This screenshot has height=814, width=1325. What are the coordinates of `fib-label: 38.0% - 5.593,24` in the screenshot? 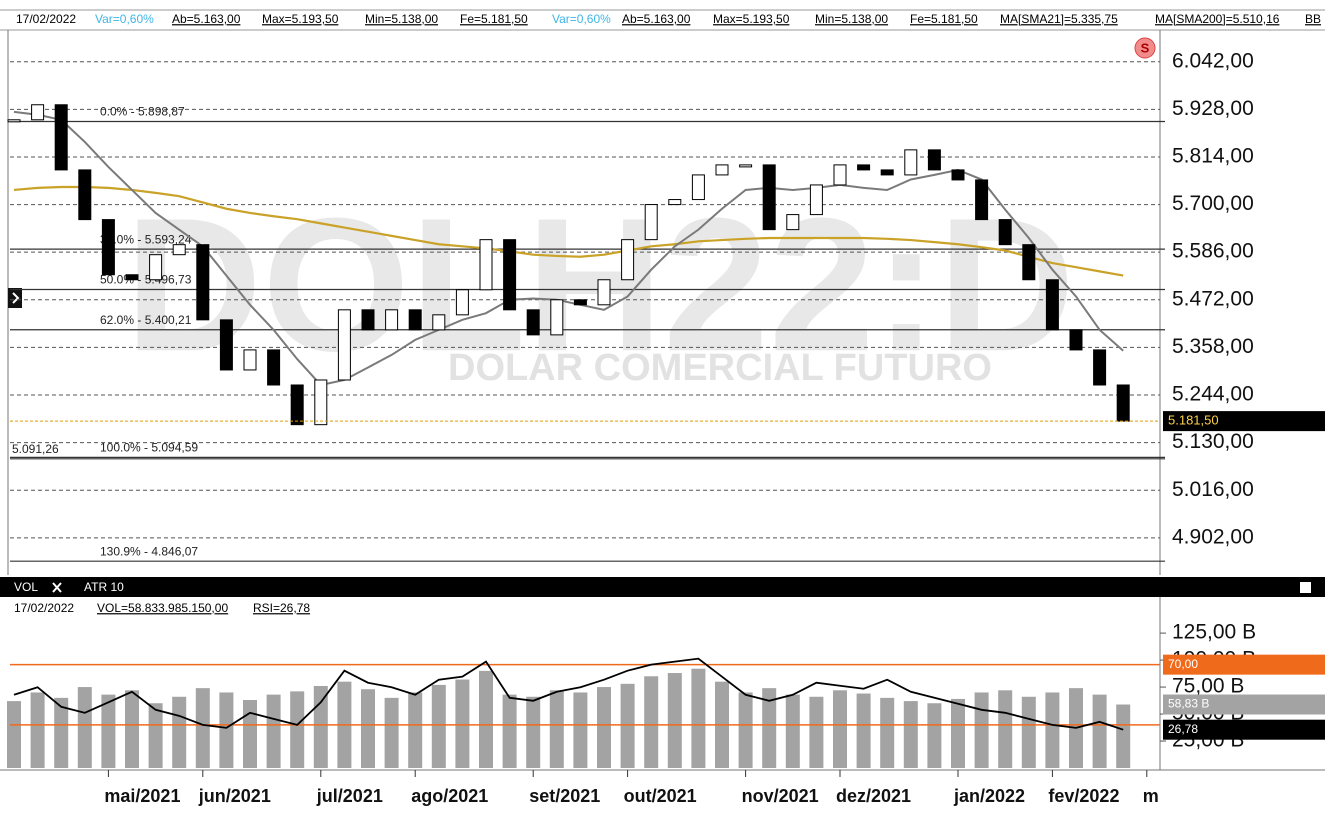 It's located at (146, 239).